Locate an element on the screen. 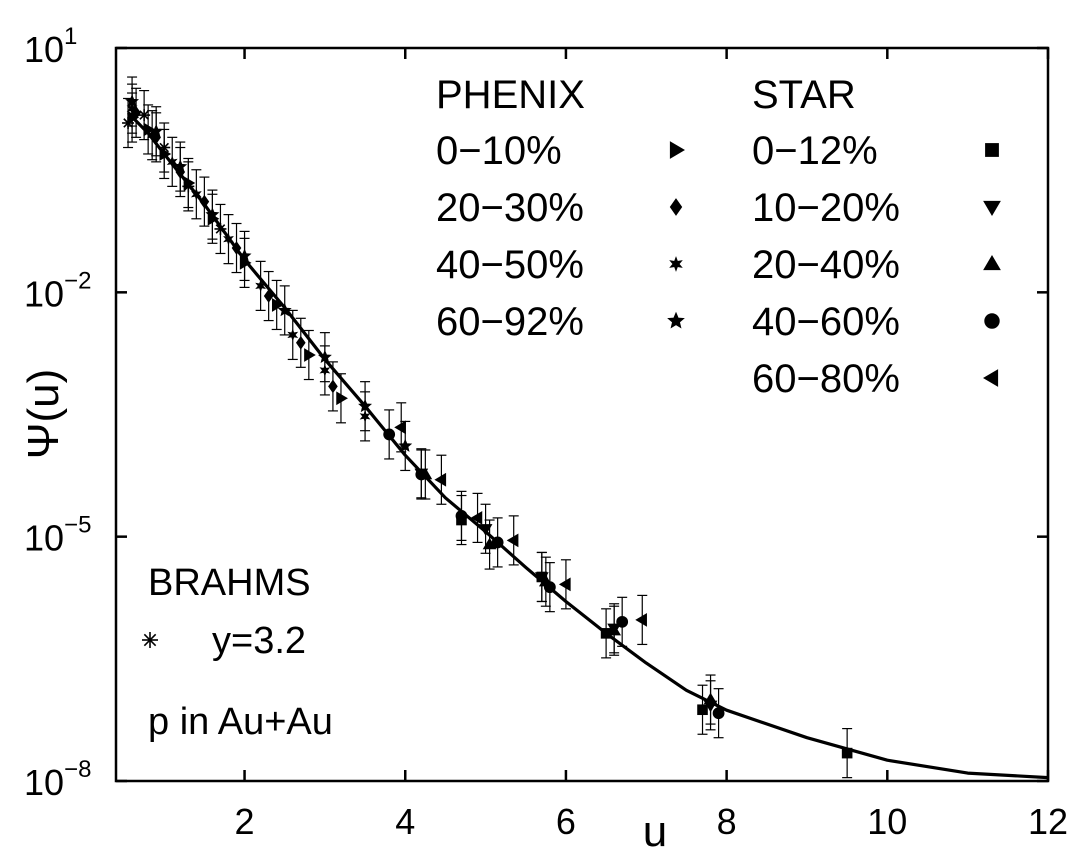  y-tick-label: 10⁻⁸ is located at coordinates (57, 779).